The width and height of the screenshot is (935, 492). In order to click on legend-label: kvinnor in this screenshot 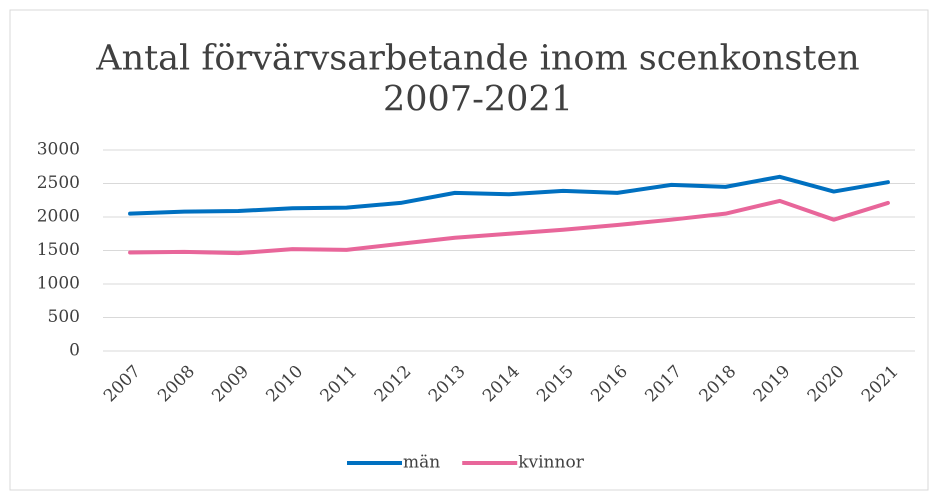, I will do `click(551, 463)`.